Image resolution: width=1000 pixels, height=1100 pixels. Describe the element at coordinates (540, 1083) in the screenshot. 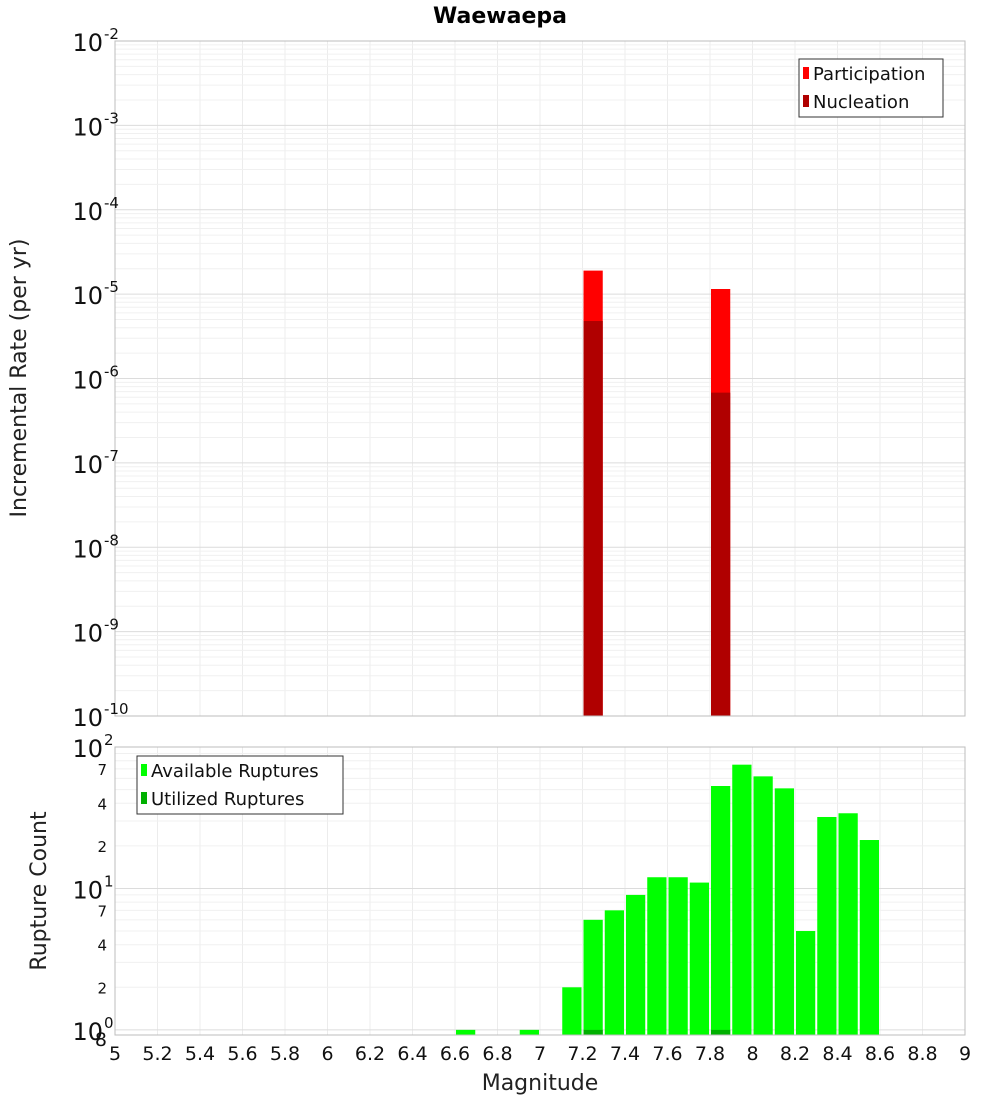

I see `x-axis-title: Magnitude` at that location.